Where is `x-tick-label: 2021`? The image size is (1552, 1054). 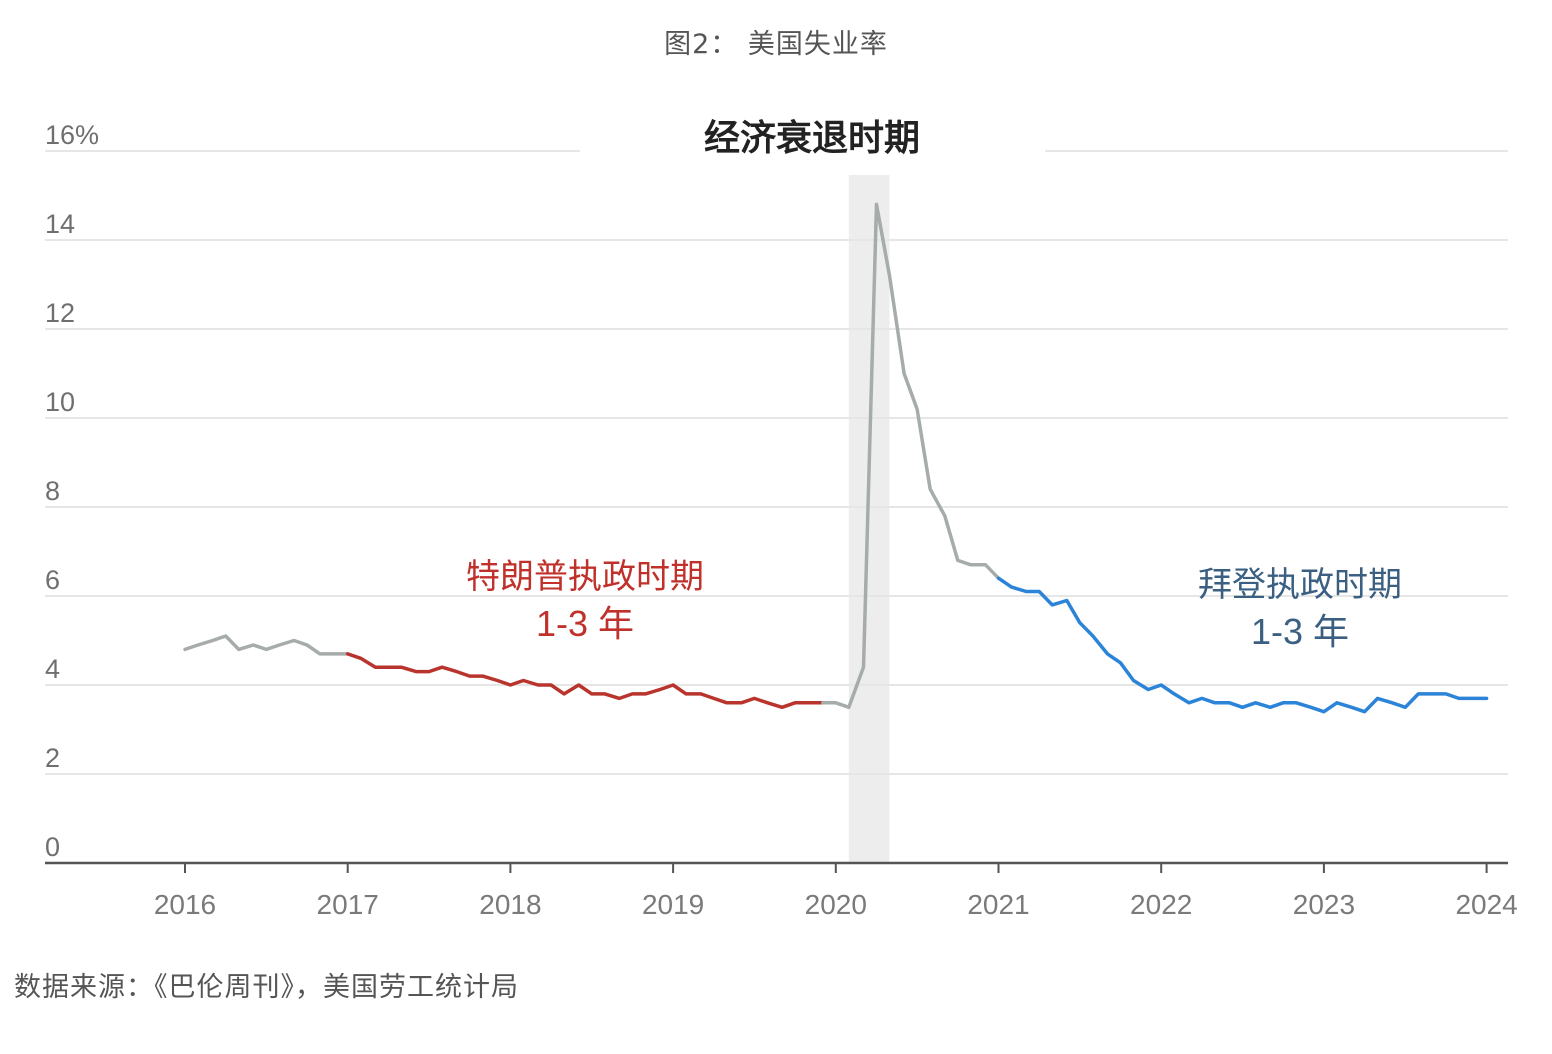
x-tick-label: 2021 is located at coordinates (998, 904).